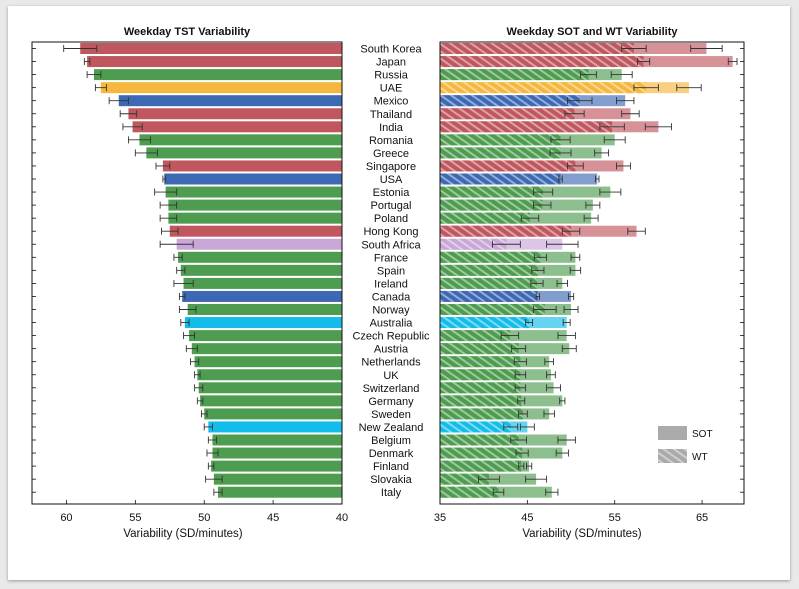  Describe the element at coordinates (392, 193) in the screenshot. I see `country-label: Estonia` at that location.